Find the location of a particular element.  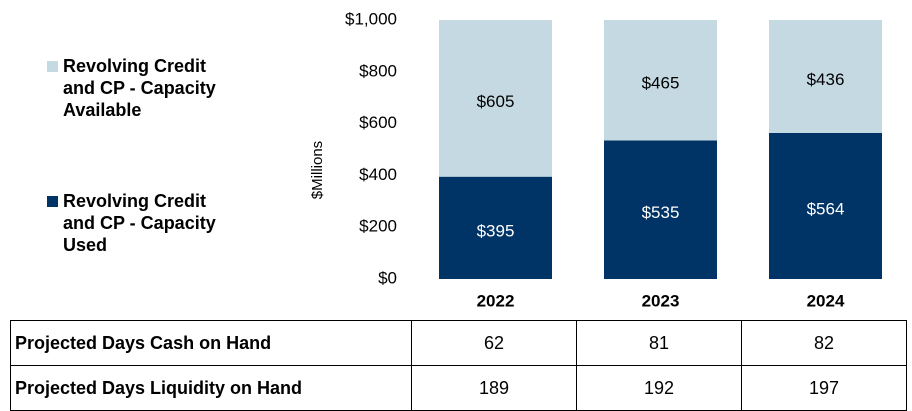

value-label: $465 is located at coordinates (661, 83).